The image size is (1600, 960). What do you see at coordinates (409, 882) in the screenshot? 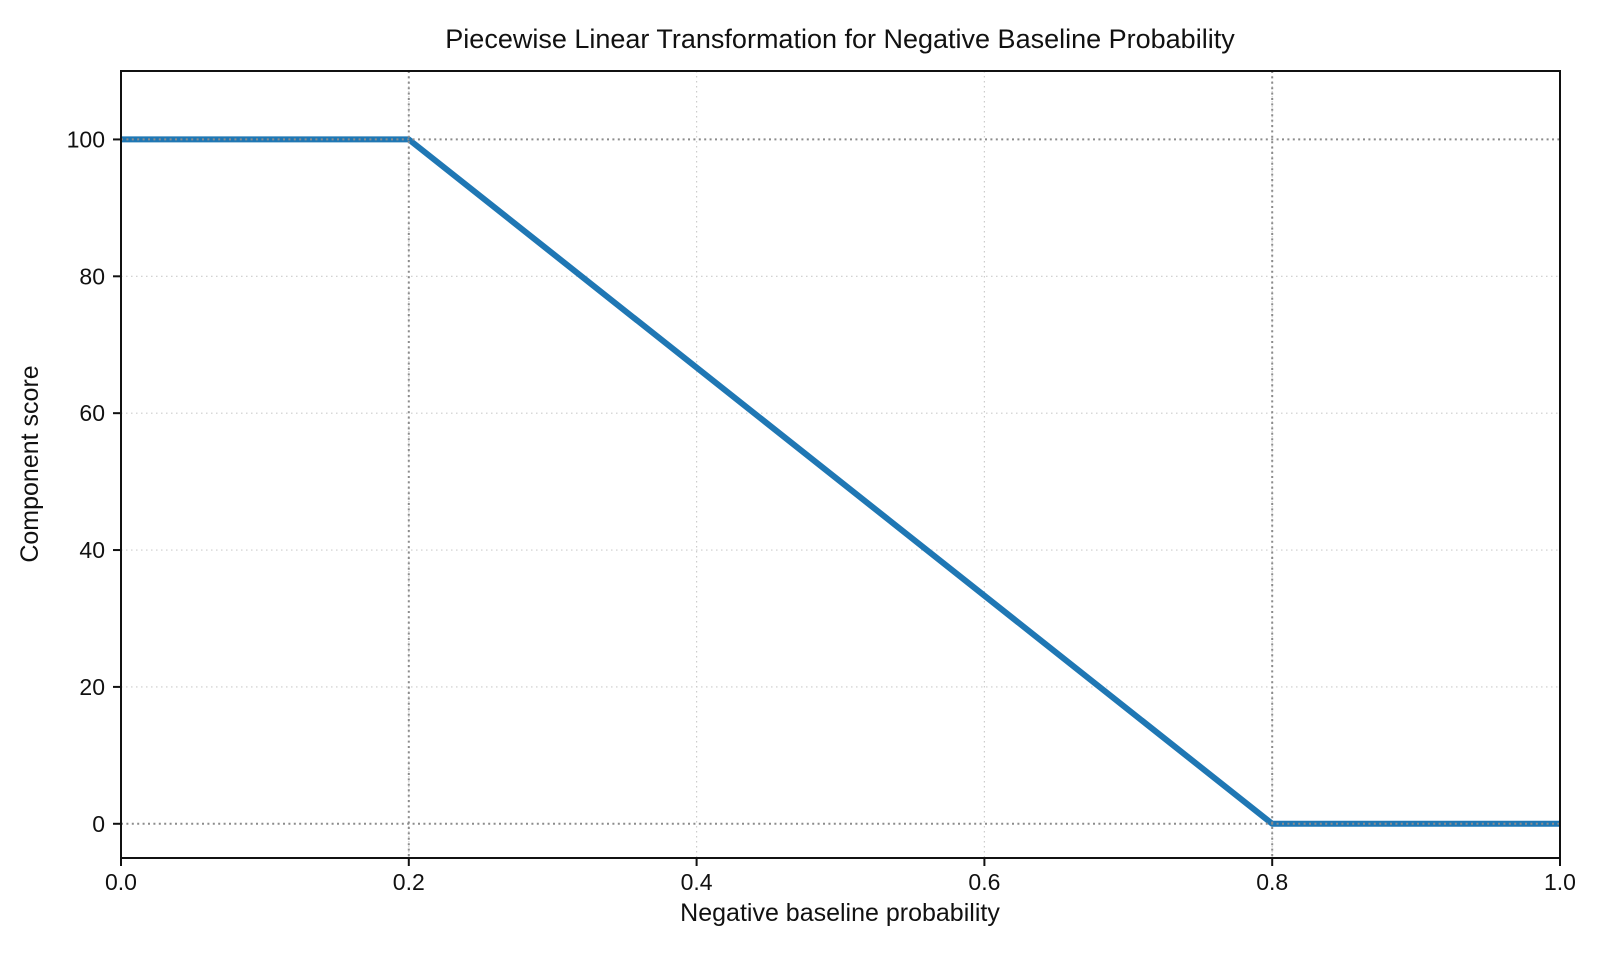
I see `x-tick-label: 0.2` at bounding box center [409, 882].